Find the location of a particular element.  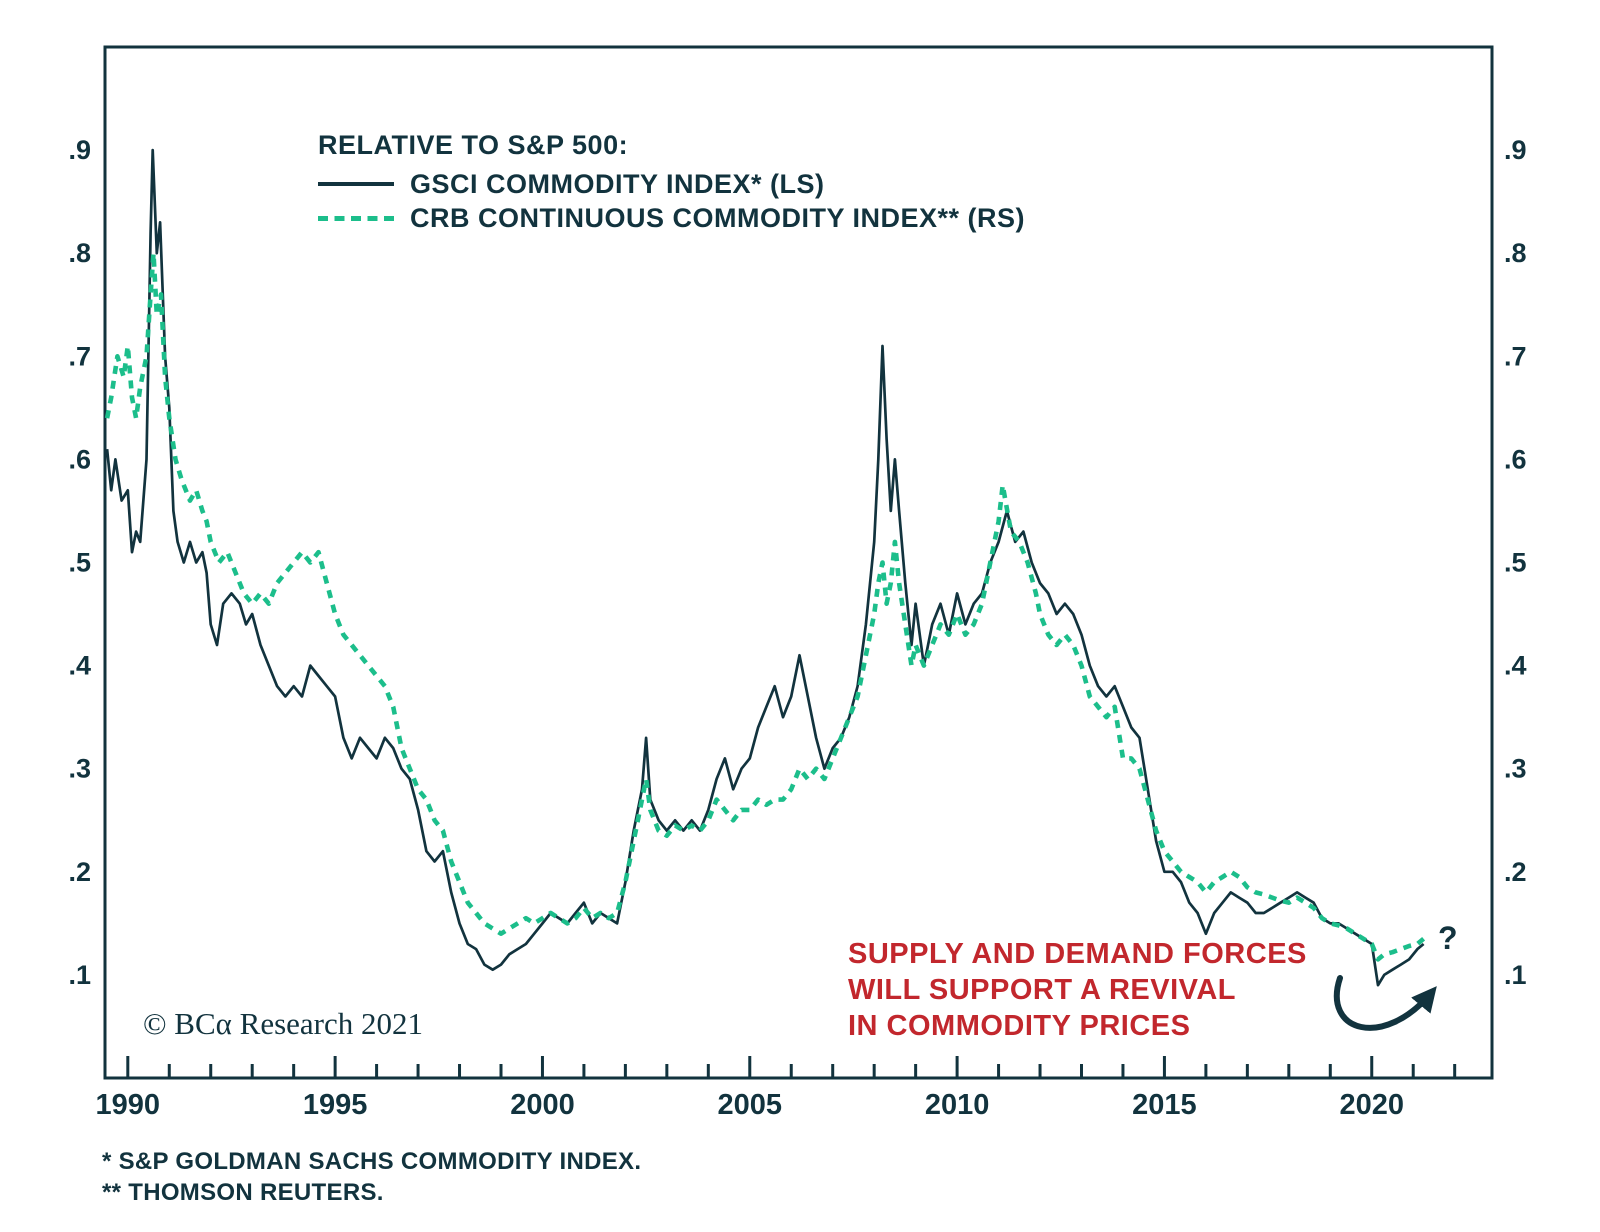

gsci-solid-line-swatch is located at coordinates (356, 184).